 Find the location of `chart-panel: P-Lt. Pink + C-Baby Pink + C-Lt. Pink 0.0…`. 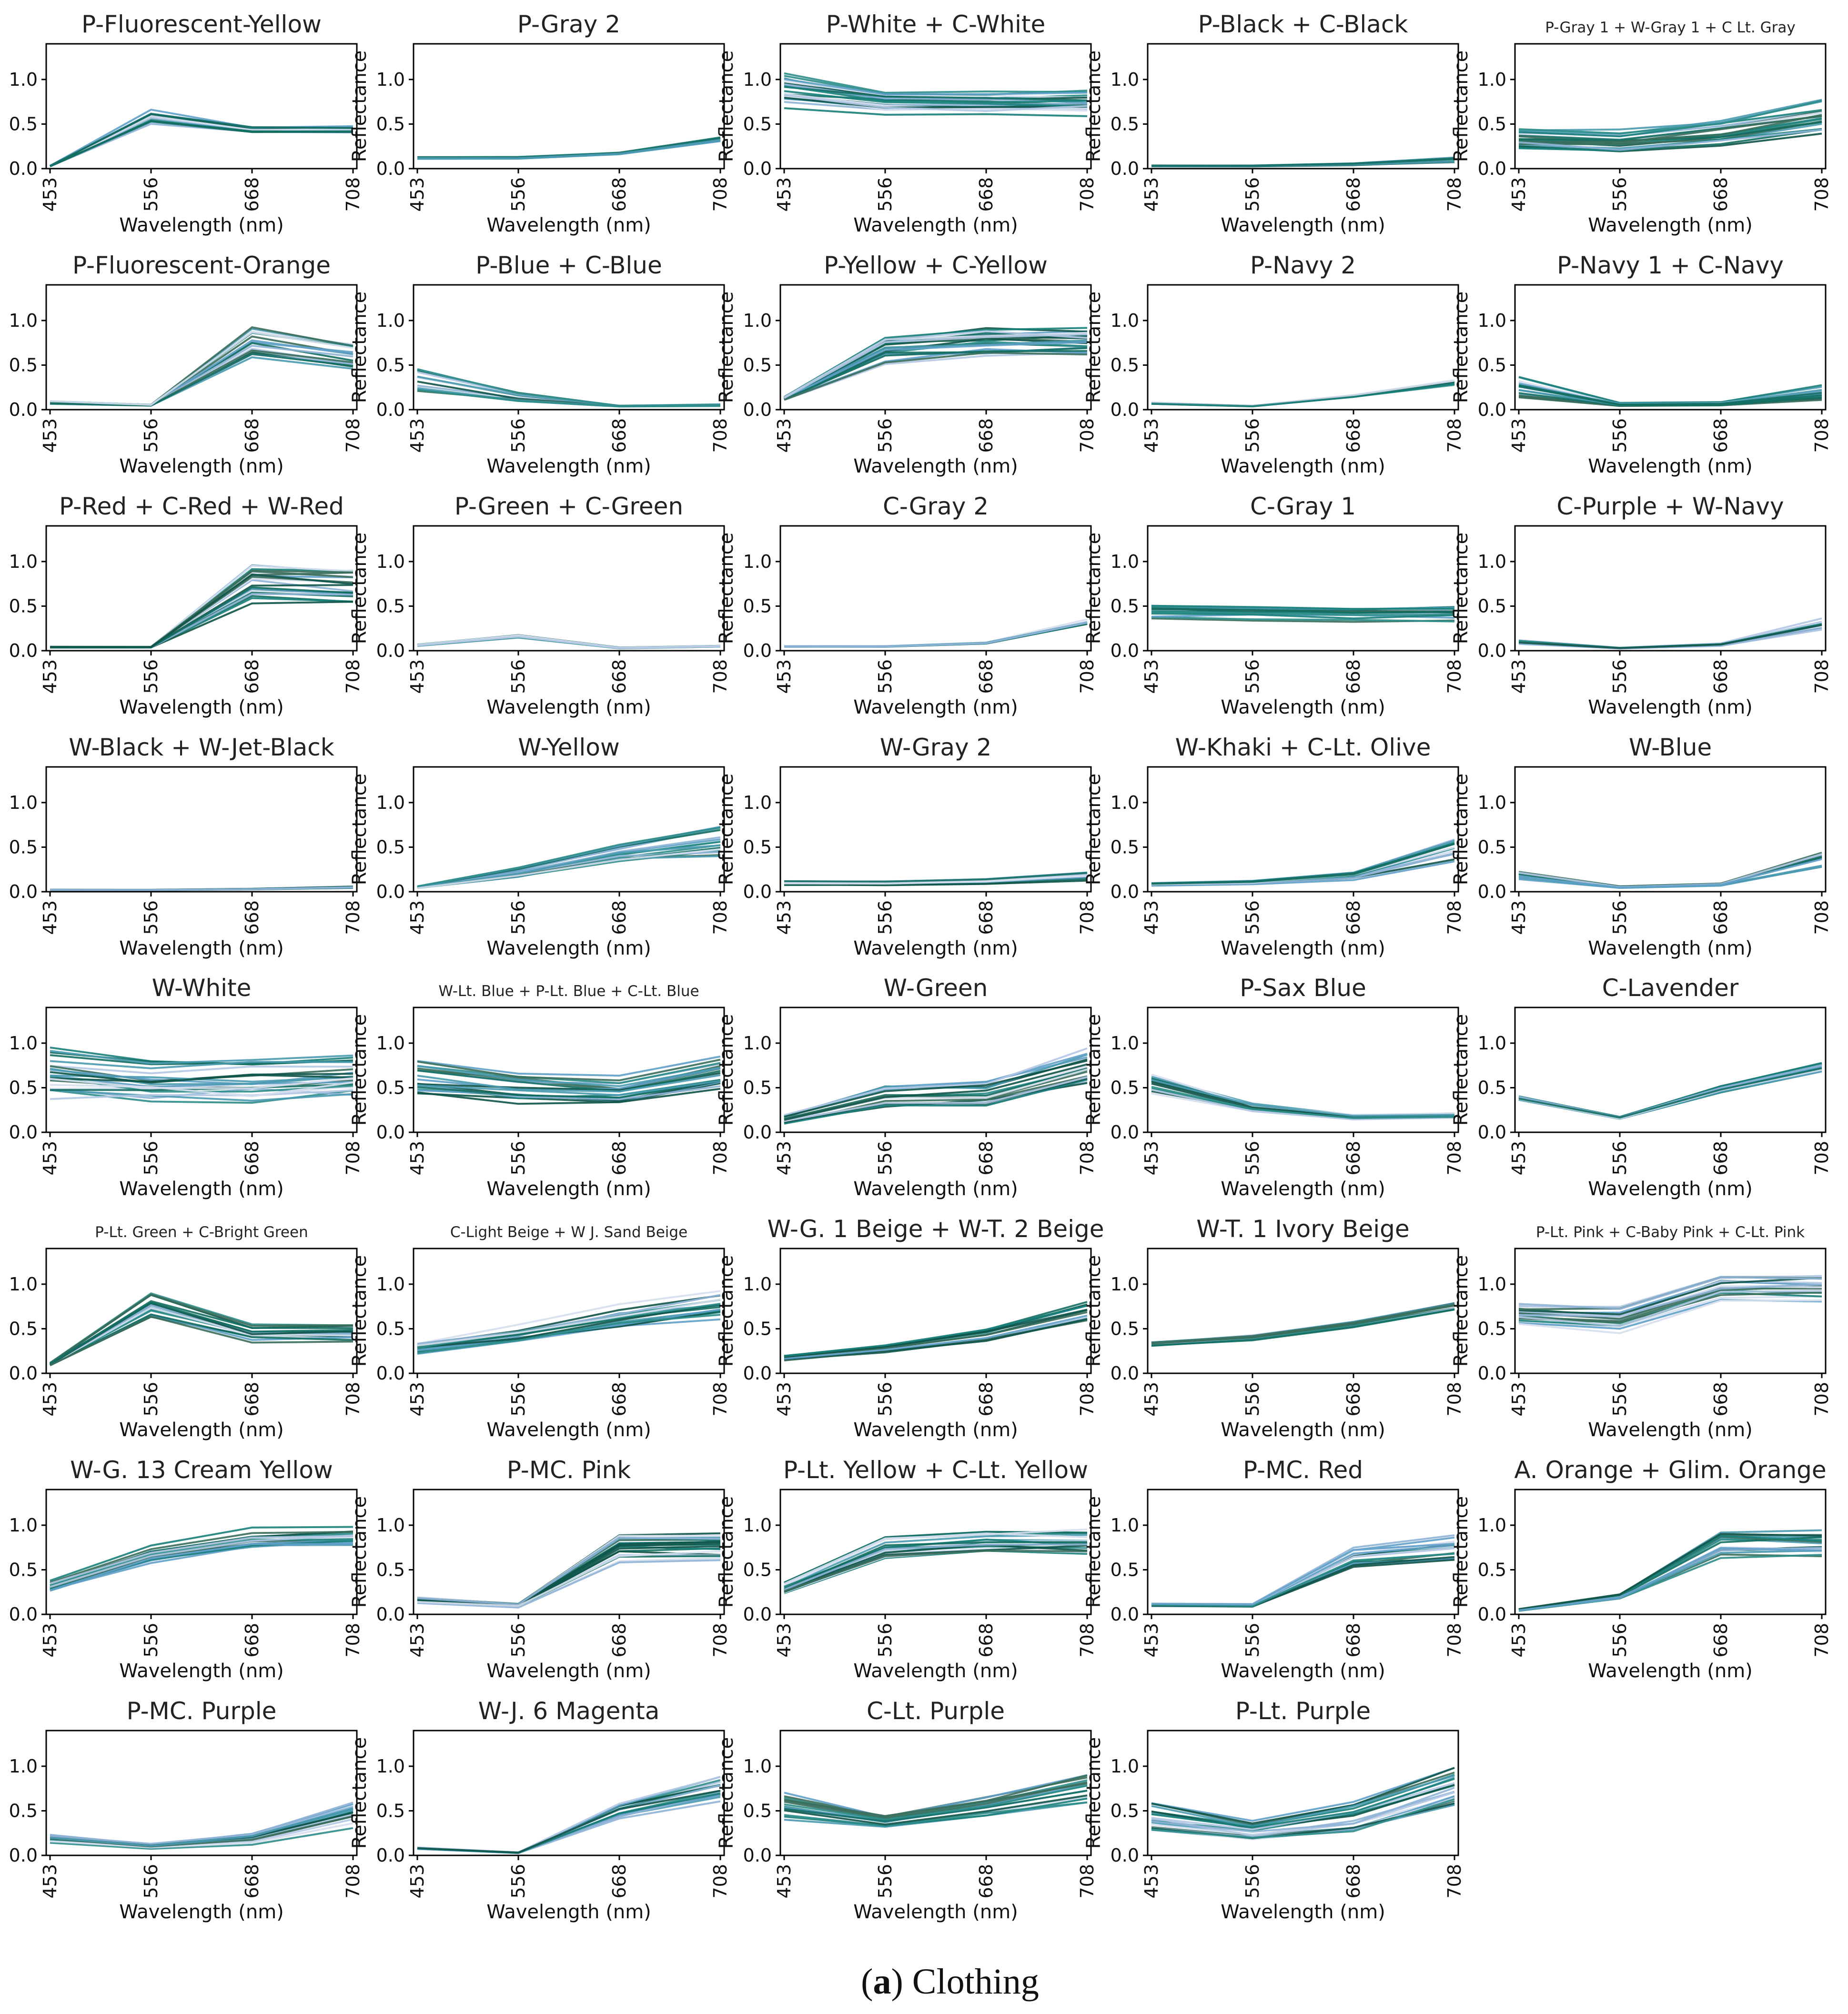

chart-panel: P-Lt. Pink + C-Baby Pink + C-Lt. Pink 0.0… is located at coordinates (1641, 1332).